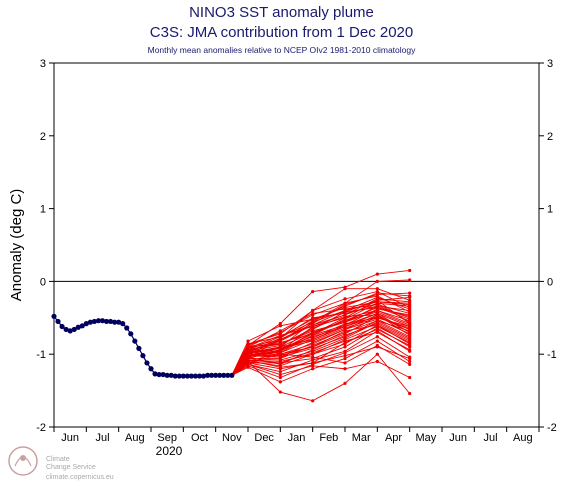 This screenshot has width=563, height=490. Describe the element at coordinates (425, 438) in the screenshot. I see `x-tick-label: May` at that location.